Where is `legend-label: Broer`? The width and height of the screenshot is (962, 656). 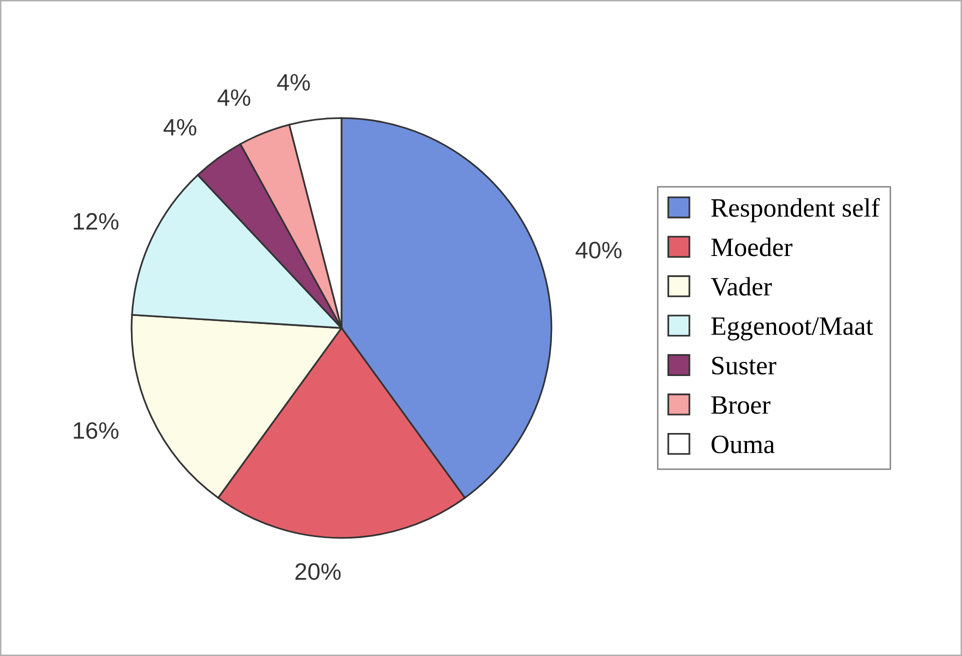 legend-label: Broer is located at coordinates (740, 405).